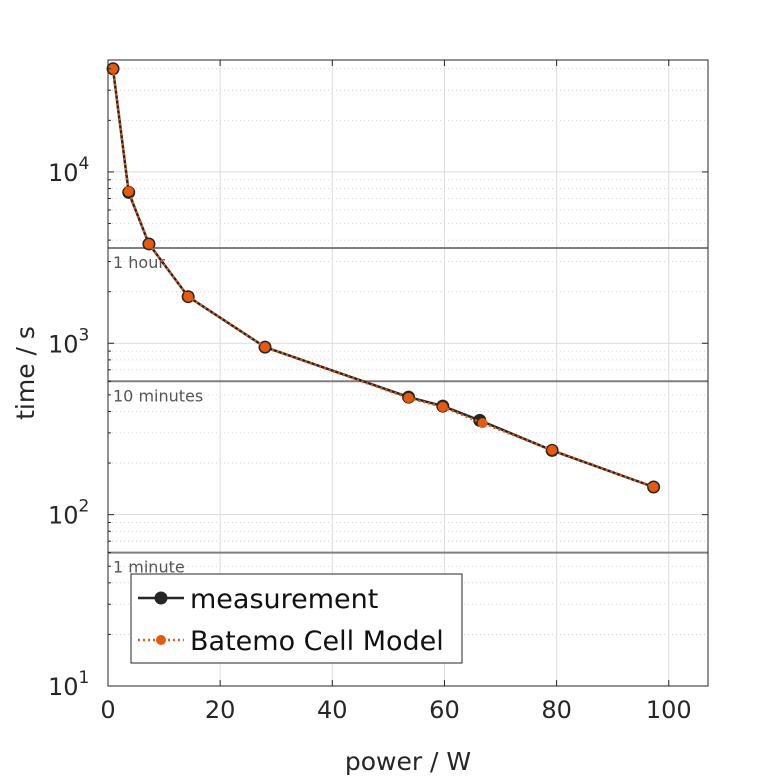  Describe the element at coordinates (408, 761) in the screenshot. I see `x-axis-title: power / W` at that location.